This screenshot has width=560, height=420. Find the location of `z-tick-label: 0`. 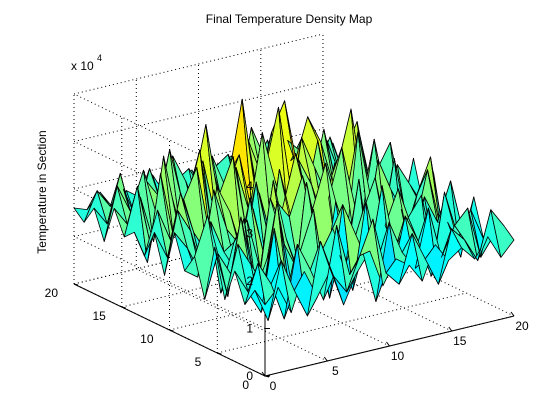

z-tick-label: 0 is located at coordinates (249, 376).